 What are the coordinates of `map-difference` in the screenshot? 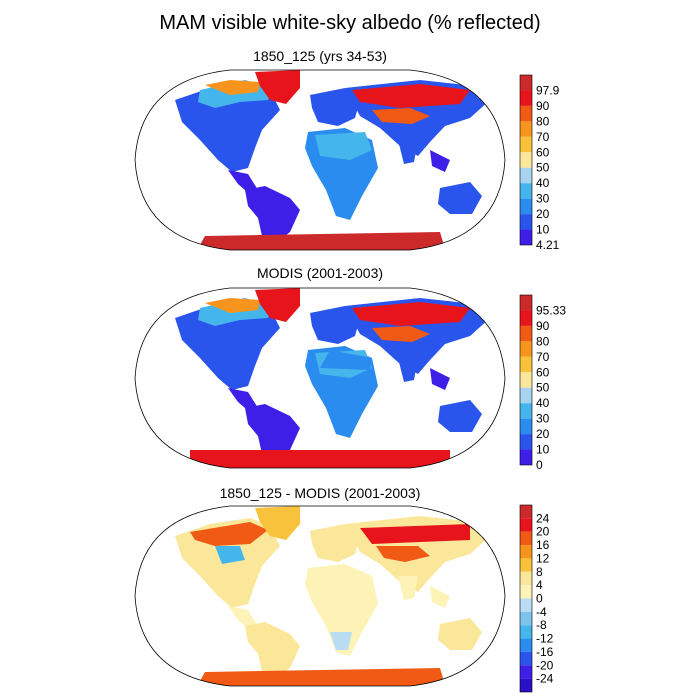 It's located at (320, 596).